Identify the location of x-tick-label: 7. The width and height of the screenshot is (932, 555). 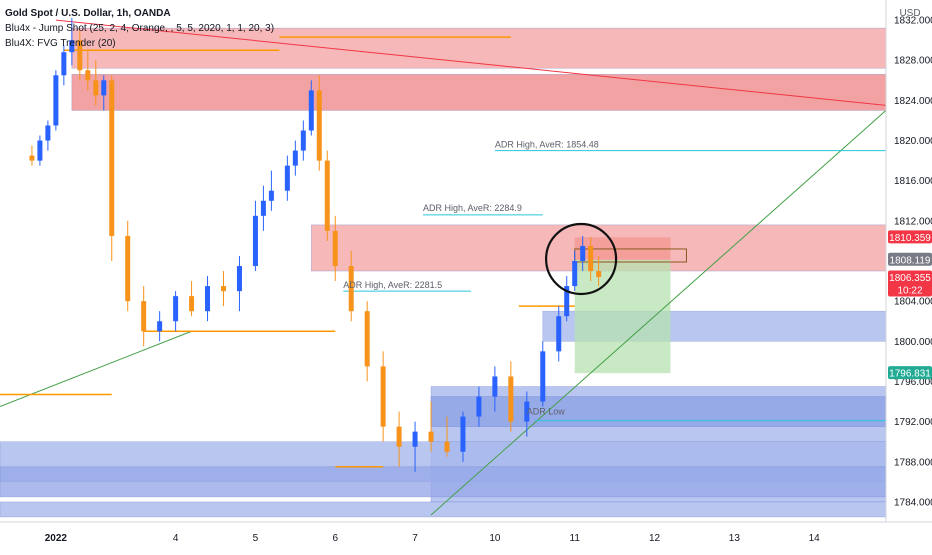
(415, 538).